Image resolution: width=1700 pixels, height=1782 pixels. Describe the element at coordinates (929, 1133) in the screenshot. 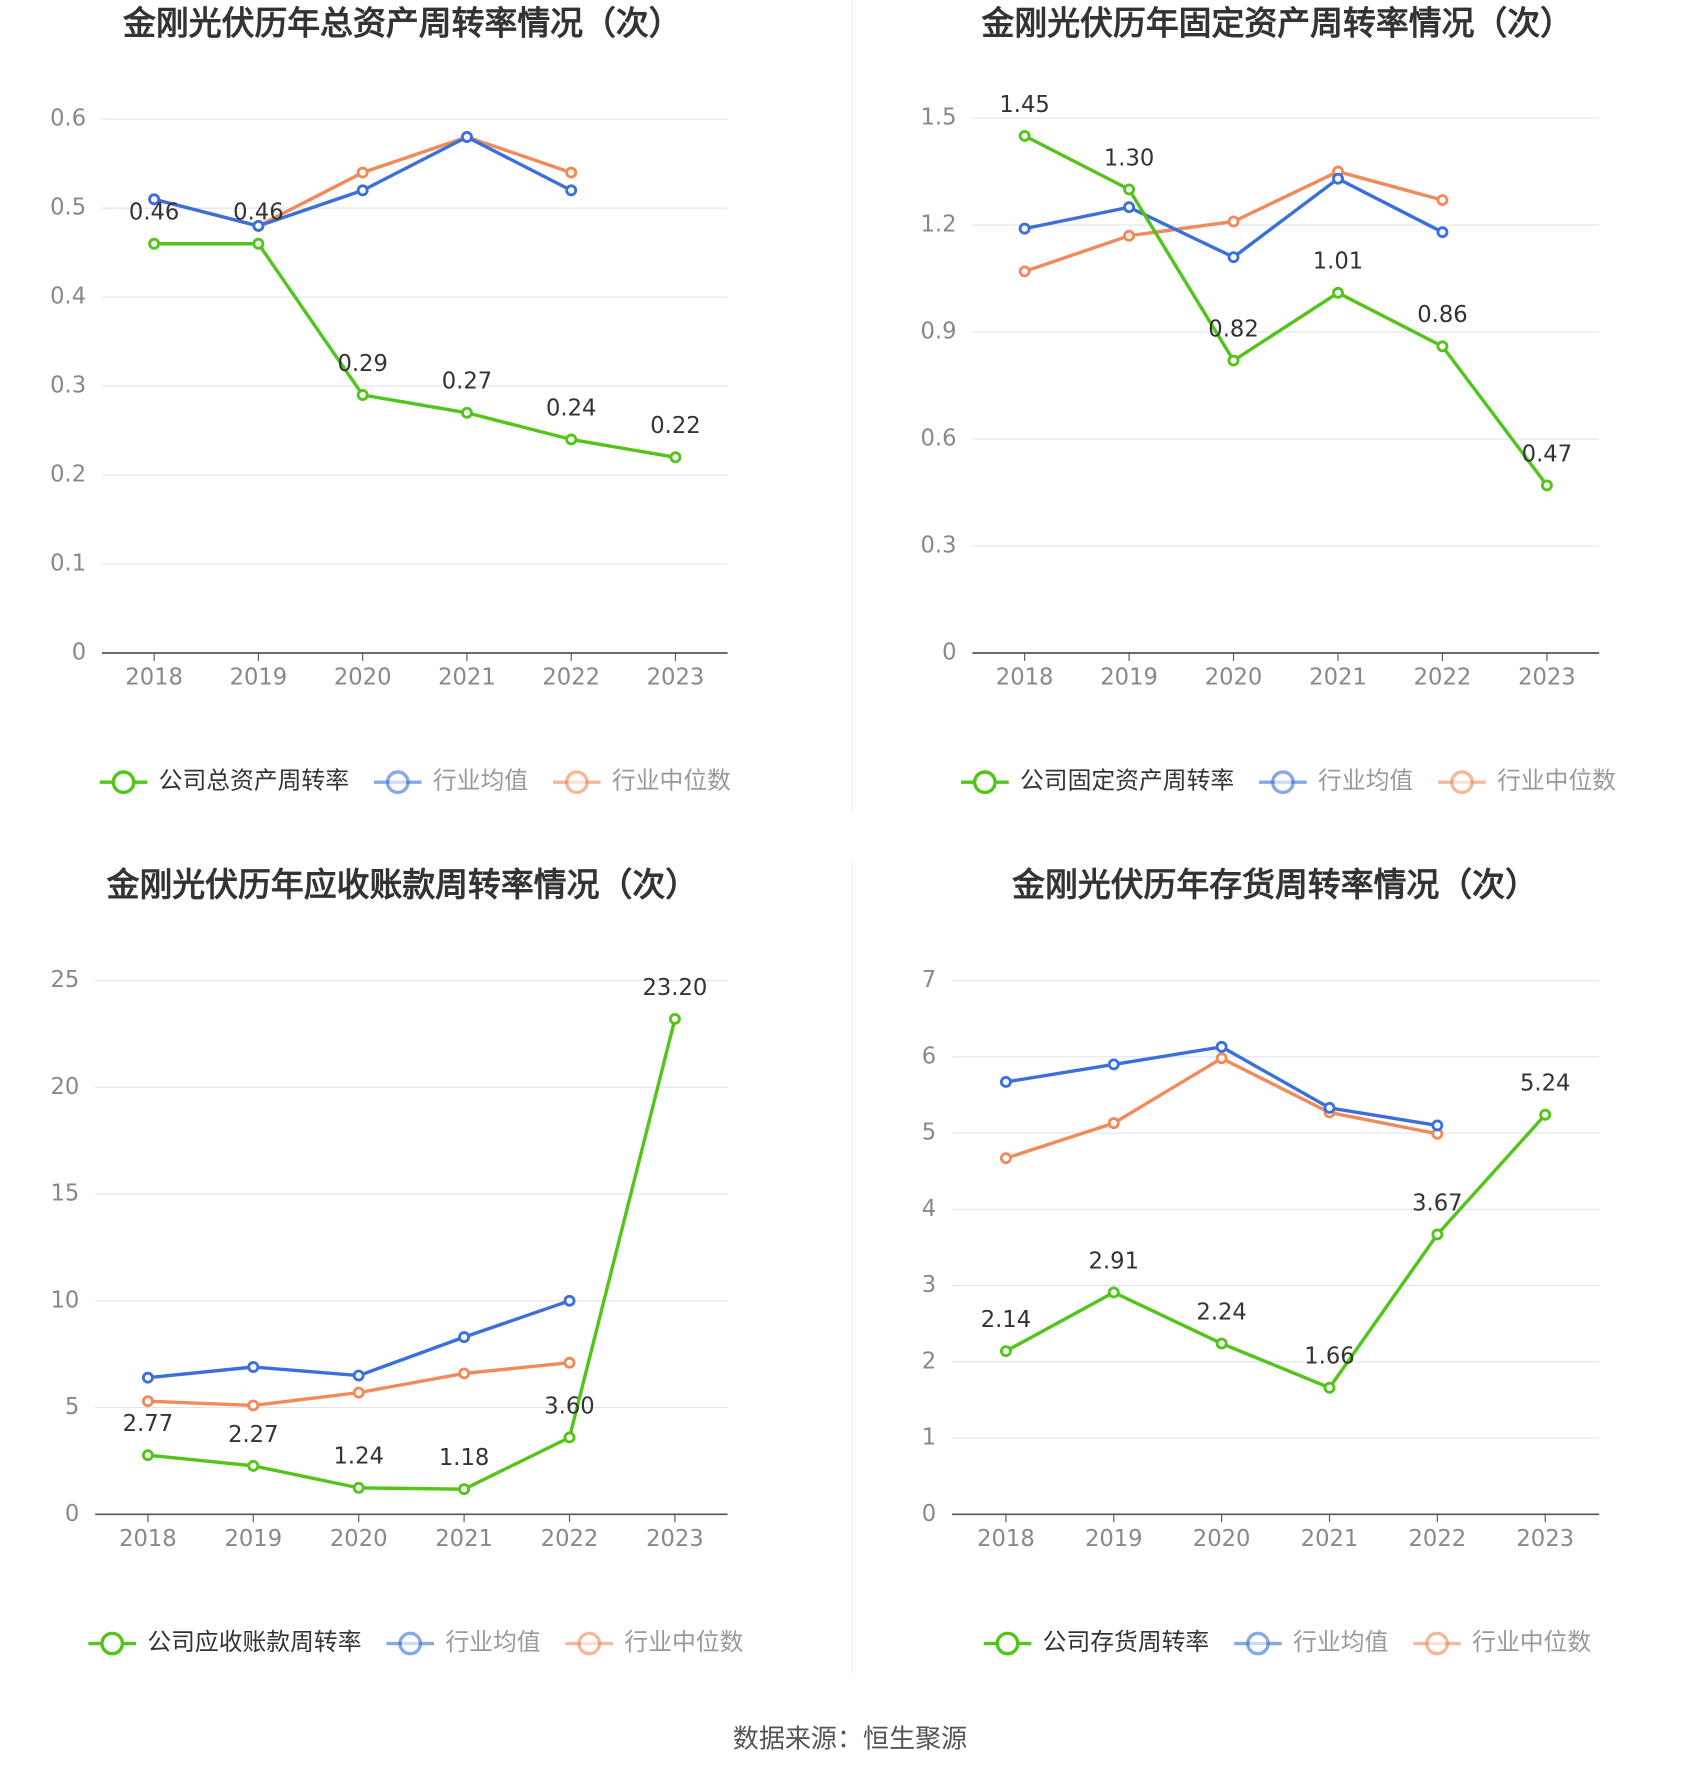

I see `y-tick-label: 5` at that location.